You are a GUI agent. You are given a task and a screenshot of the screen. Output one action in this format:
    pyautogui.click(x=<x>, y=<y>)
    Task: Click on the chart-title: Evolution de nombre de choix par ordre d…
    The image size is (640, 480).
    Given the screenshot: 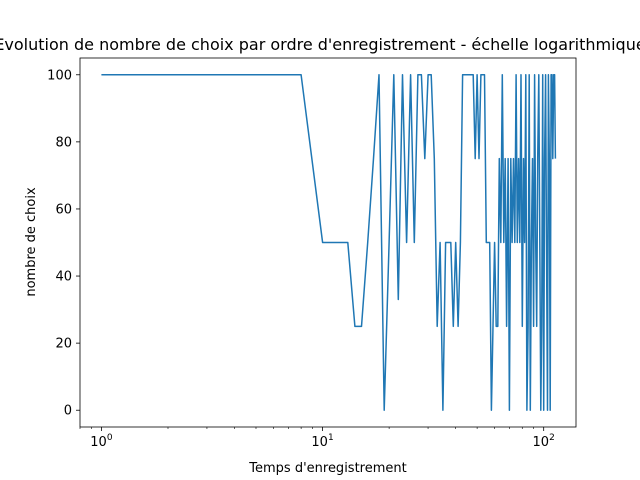 What is the action you would take?
    pyautogui.click(x=320, y=44)
    